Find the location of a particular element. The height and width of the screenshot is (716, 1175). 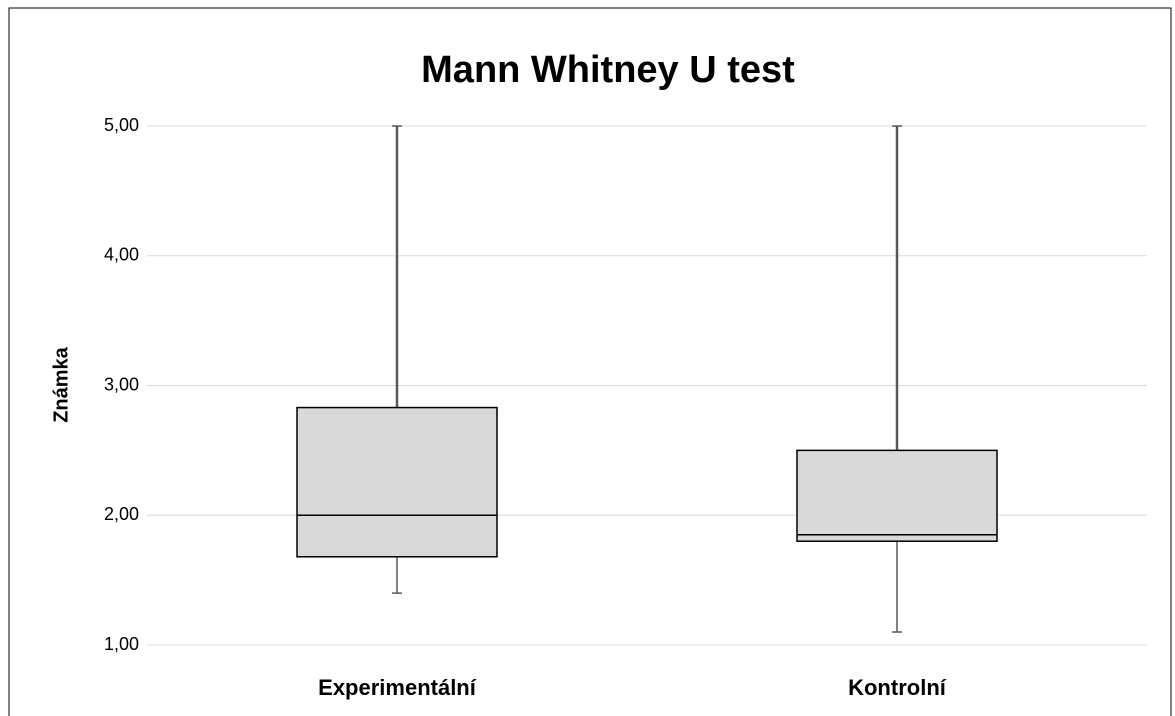

y-tick-label: 1,00 is located at coordinates (121, 644).